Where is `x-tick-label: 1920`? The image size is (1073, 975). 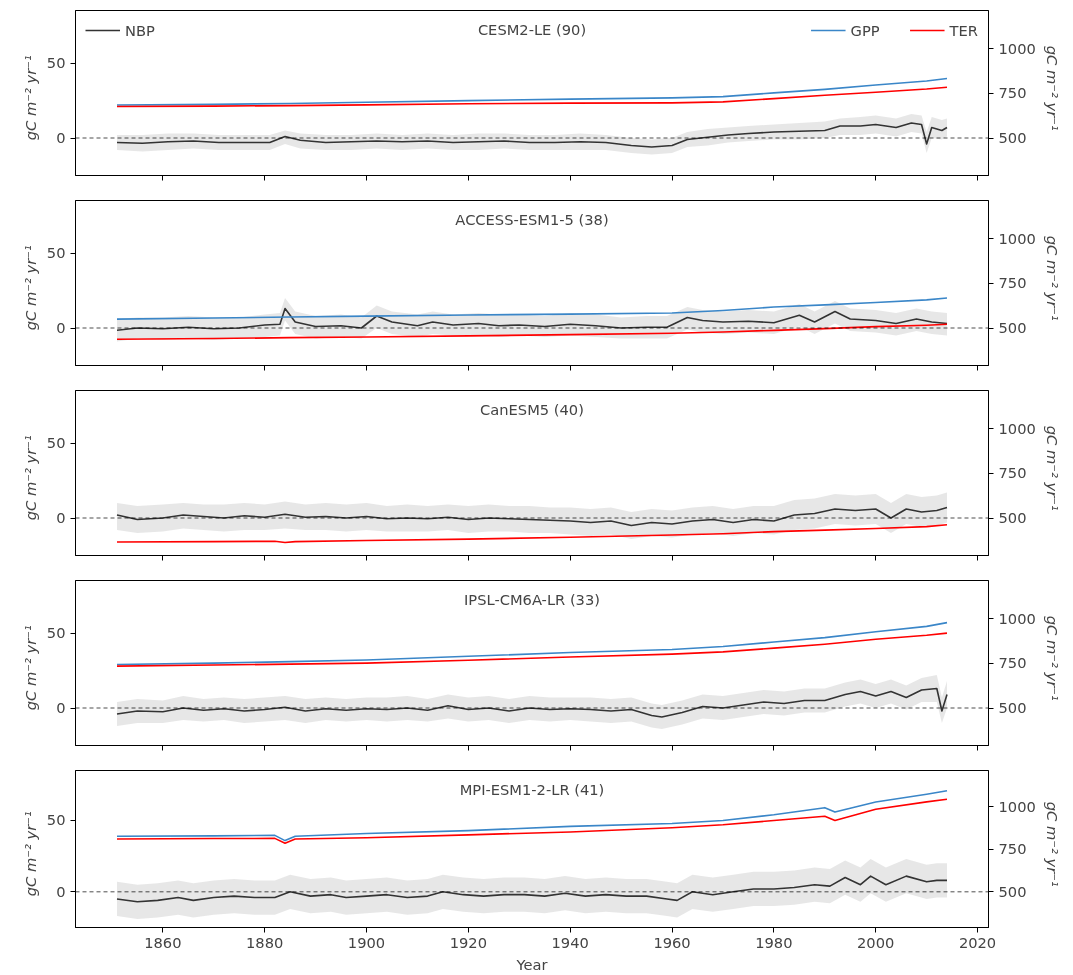
x-tick-label: 1920 is located at coordinates (468, 942).